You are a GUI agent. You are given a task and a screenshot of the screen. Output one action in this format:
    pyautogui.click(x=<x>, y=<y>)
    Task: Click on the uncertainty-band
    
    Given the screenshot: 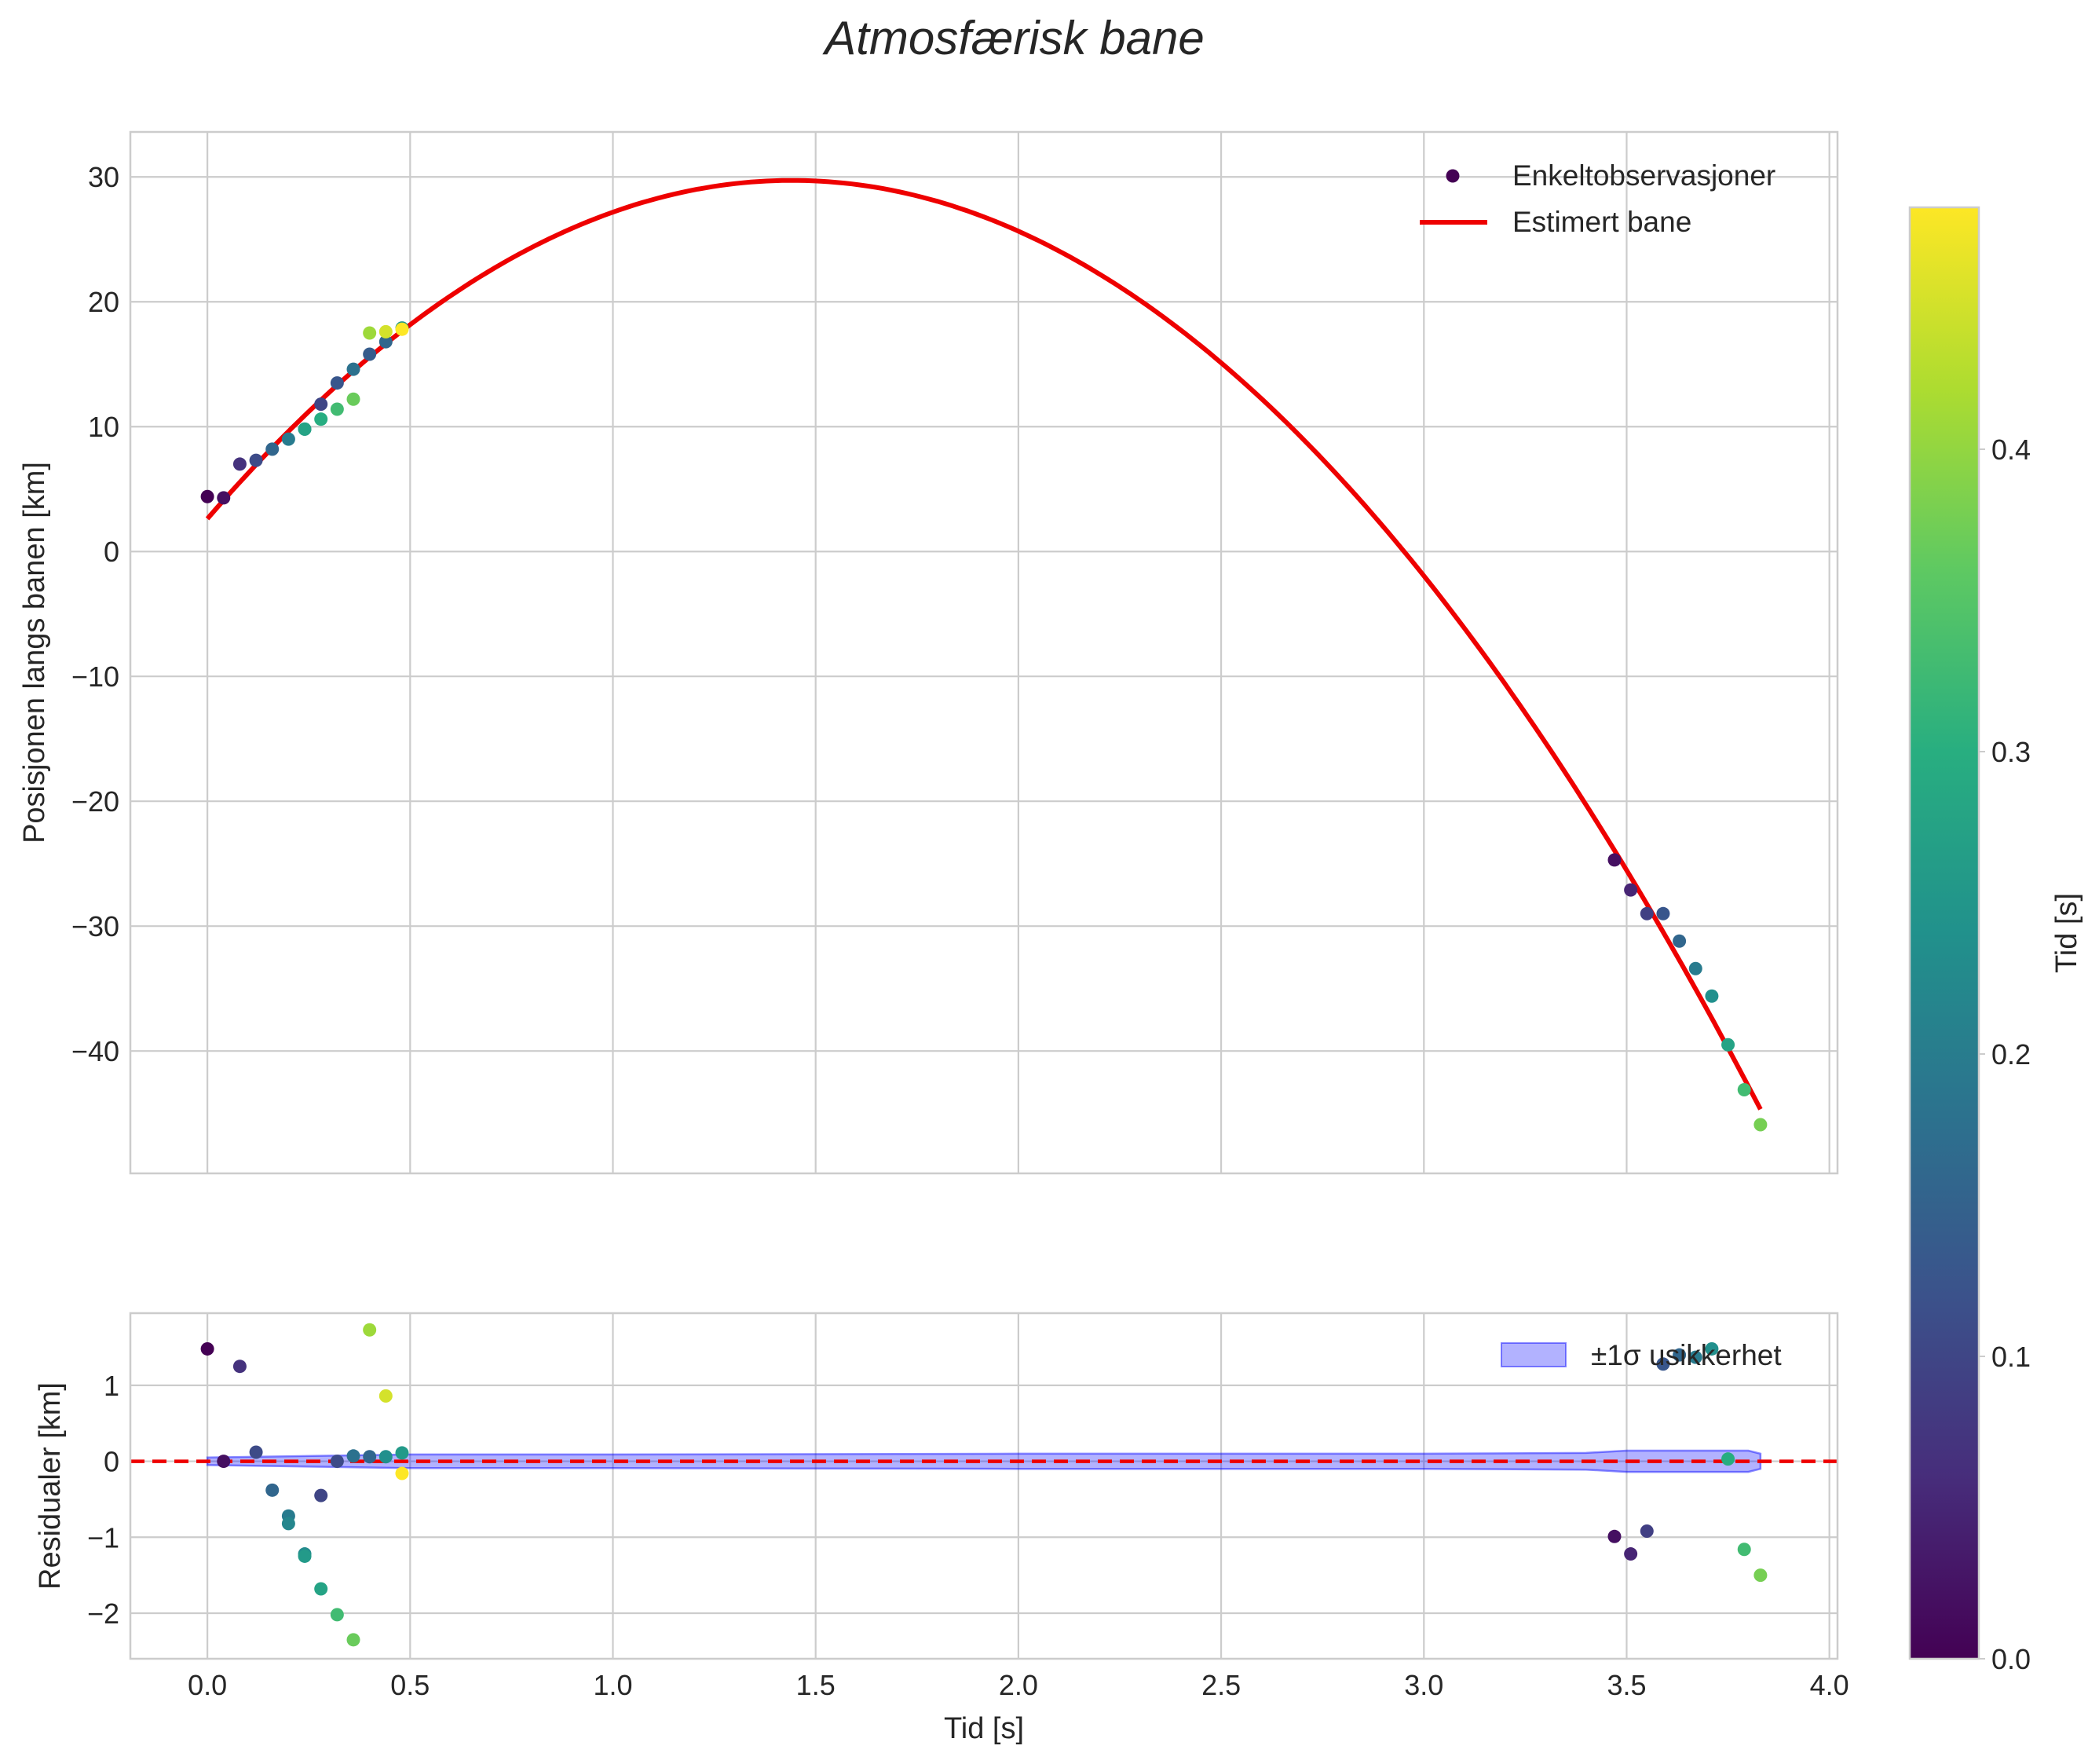 What is the action you would take?
    pyautogui.click(x=984, y=1461)
    